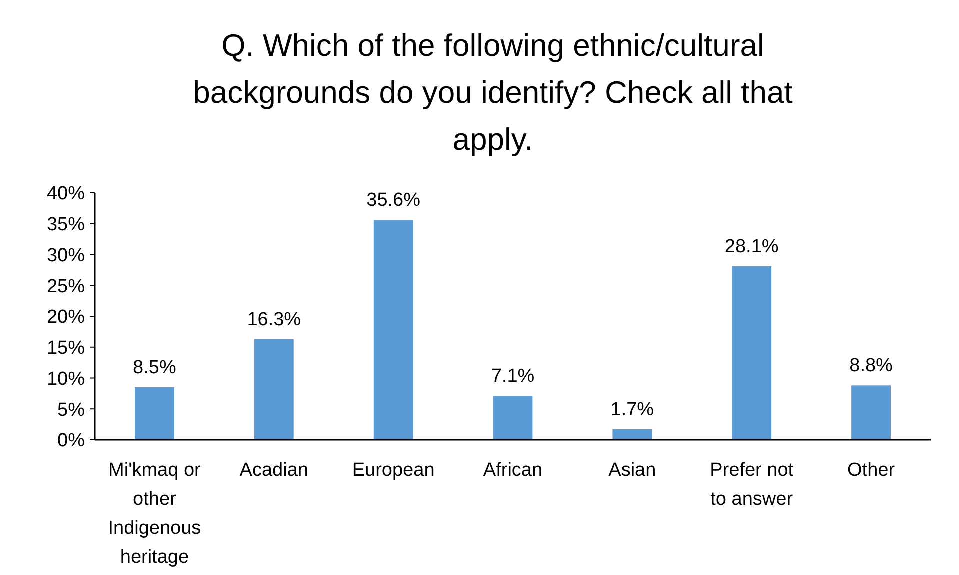 This screenshot has height=575, width=959. I want to click on x-tick-label: Prefer not to answer, so click(752, 485).